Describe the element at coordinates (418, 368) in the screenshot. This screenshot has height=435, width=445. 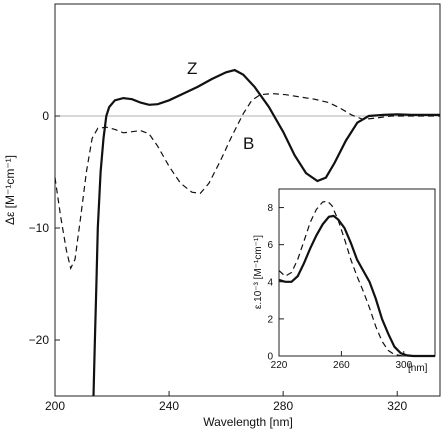
I see `inset-x-axis-label: [nm]` at that location.